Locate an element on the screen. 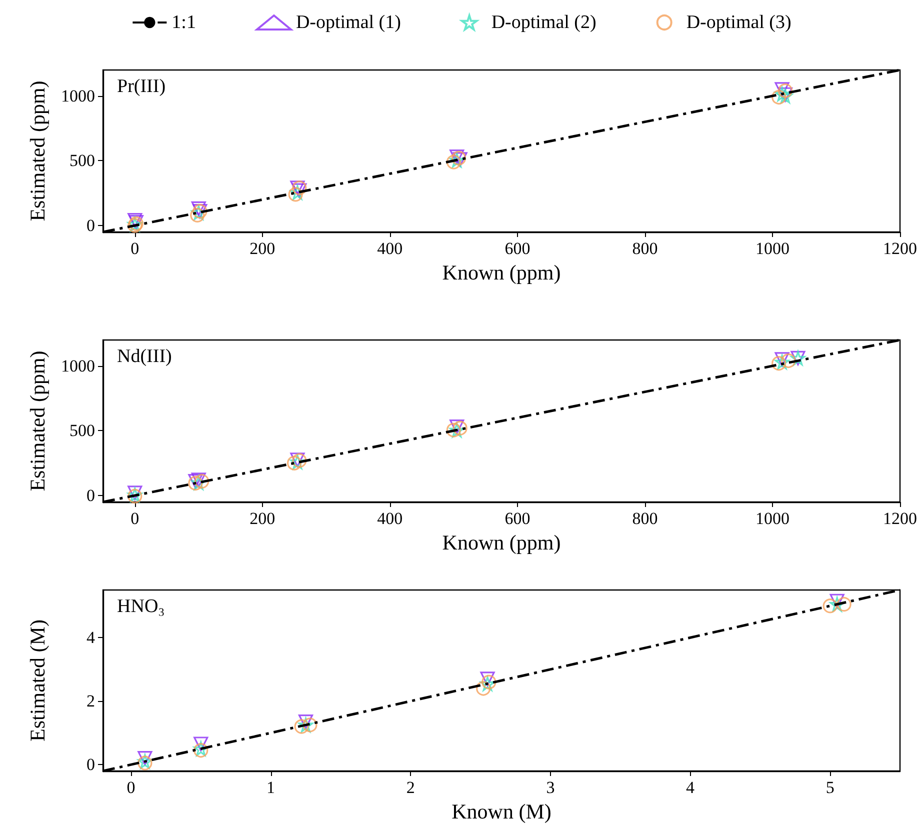 The height and width of the screenshot is (835, 923). y-axis-title: Estimated (M) is located at coordinates (38, 681).